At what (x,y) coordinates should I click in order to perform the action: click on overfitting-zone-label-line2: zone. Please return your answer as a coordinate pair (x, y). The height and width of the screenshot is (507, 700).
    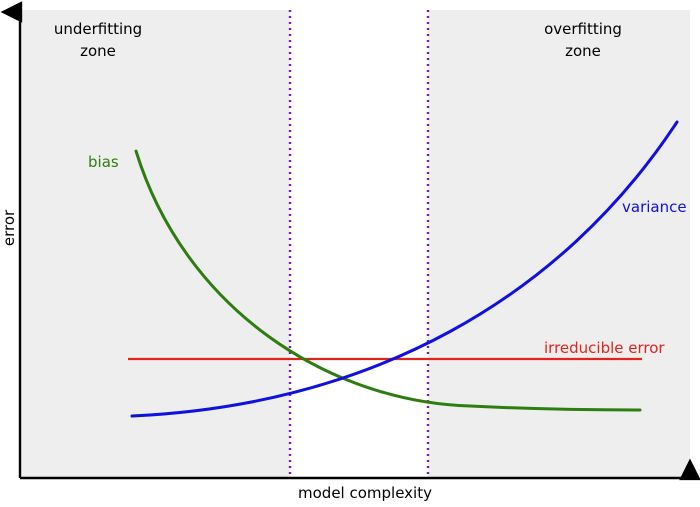
    Looking at the image, I should click on (583, 51).